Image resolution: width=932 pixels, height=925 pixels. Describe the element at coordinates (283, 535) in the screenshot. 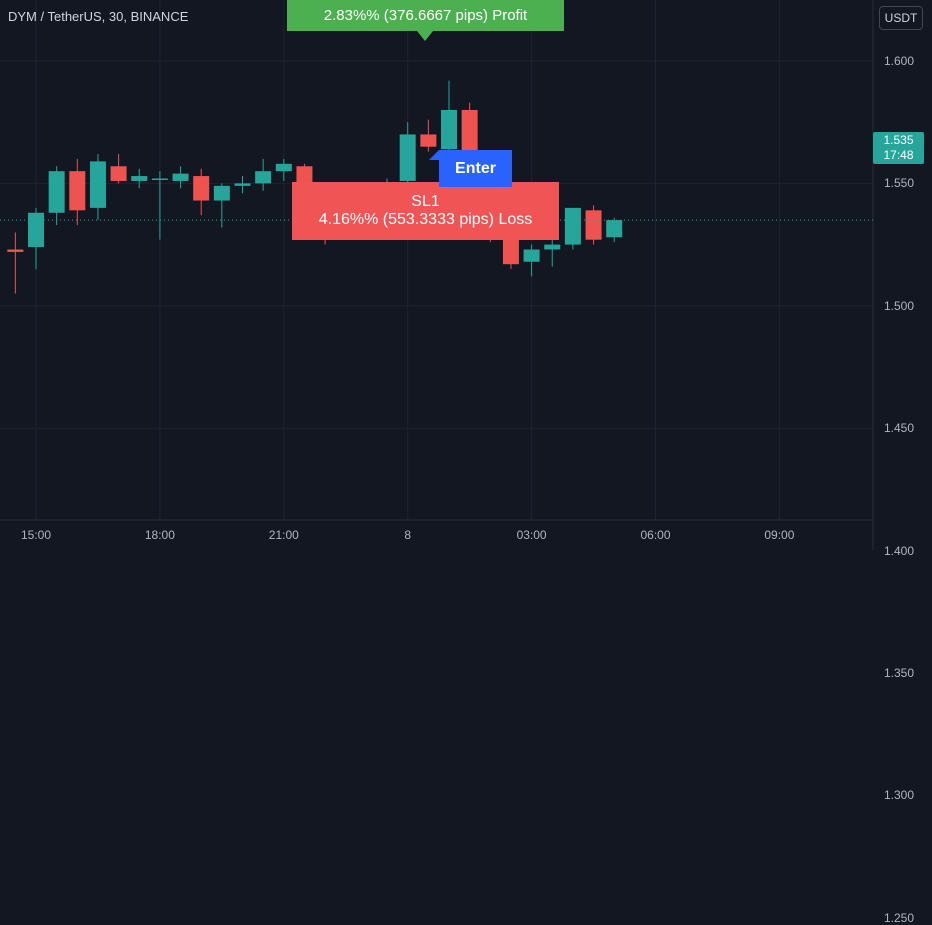

I see `time-tick-label: 21:00` at that location.